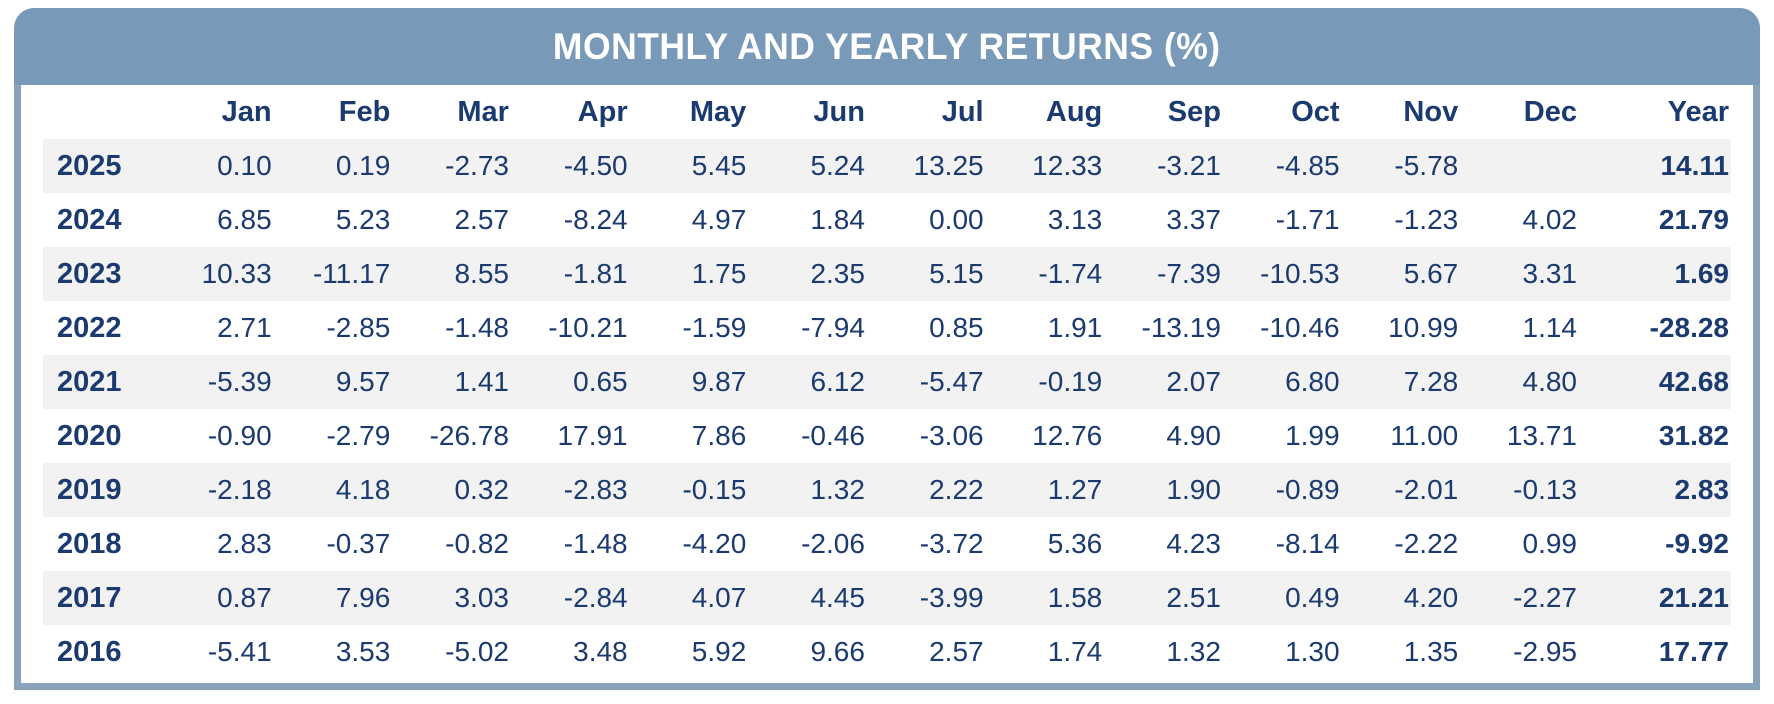  I want to click on value-cell: 2.83, so click(244, 543).